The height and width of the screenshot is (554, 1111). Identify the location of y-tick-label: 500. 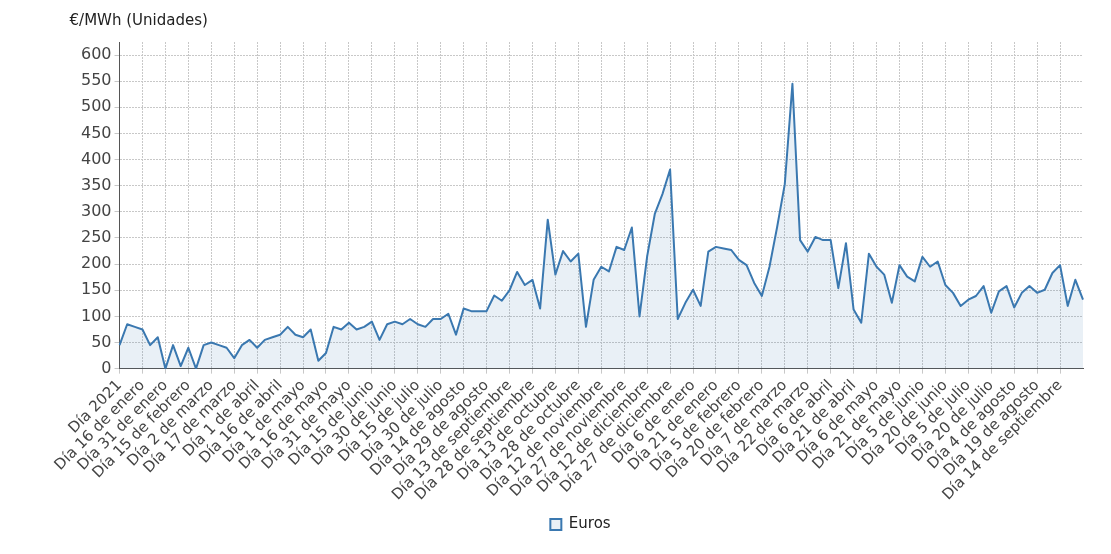
(96, 106).